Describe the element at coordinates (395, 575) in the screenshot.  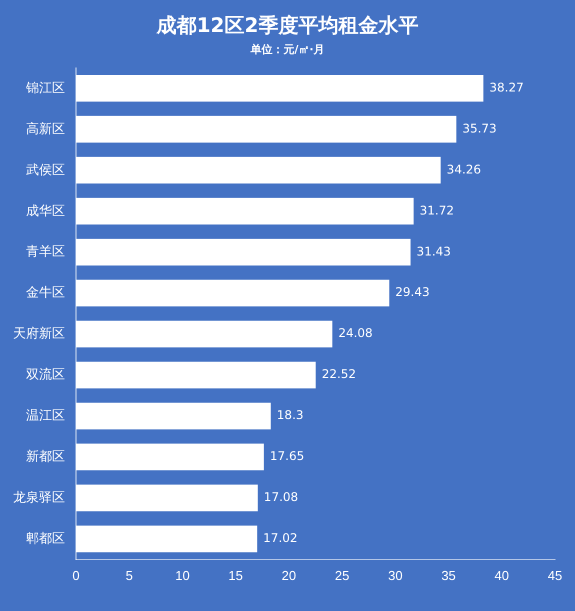
I see `x-tick-label: 30` at that location.